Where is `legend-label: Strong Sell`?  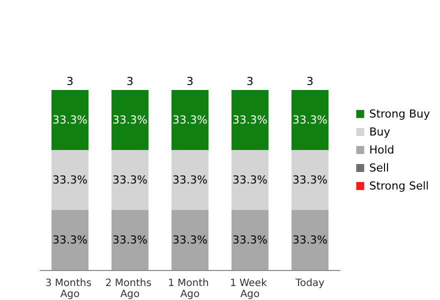 legend-label: Strong Sell is located at coordinates (399, 186).